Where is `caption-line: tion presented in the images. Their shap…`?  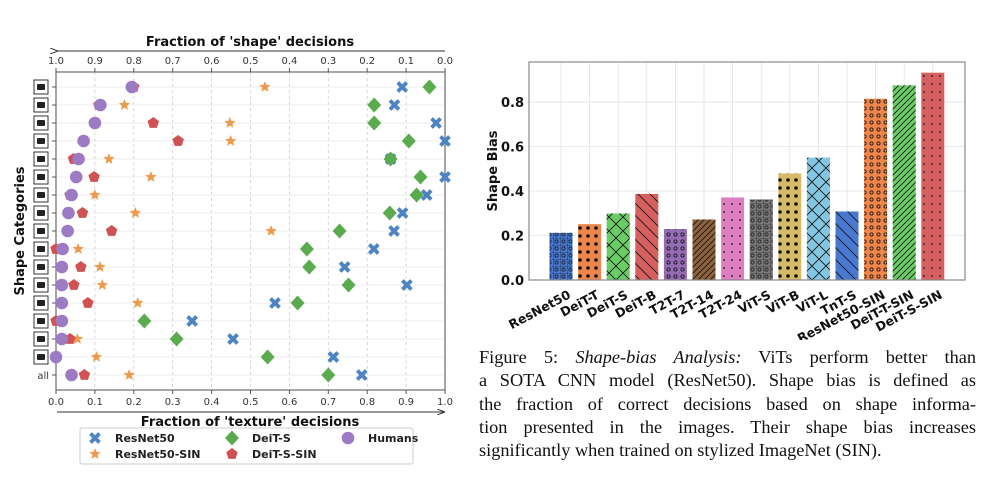 caption-line: tion presented in the images. Their shap… is located at coordinates (727, 426).